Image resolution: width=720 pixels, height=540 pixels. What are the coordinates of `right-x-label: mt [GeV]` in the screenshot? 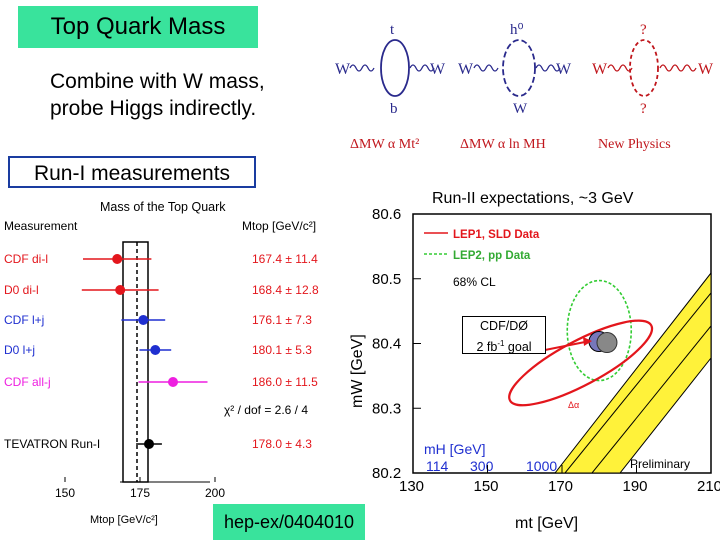 It's located at (546, 523).